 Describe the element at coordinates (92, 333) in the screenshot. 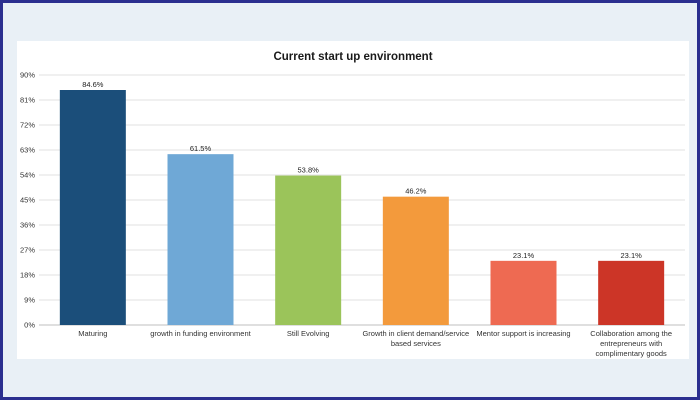

I see `x-tick-label: Maturing` at that location.